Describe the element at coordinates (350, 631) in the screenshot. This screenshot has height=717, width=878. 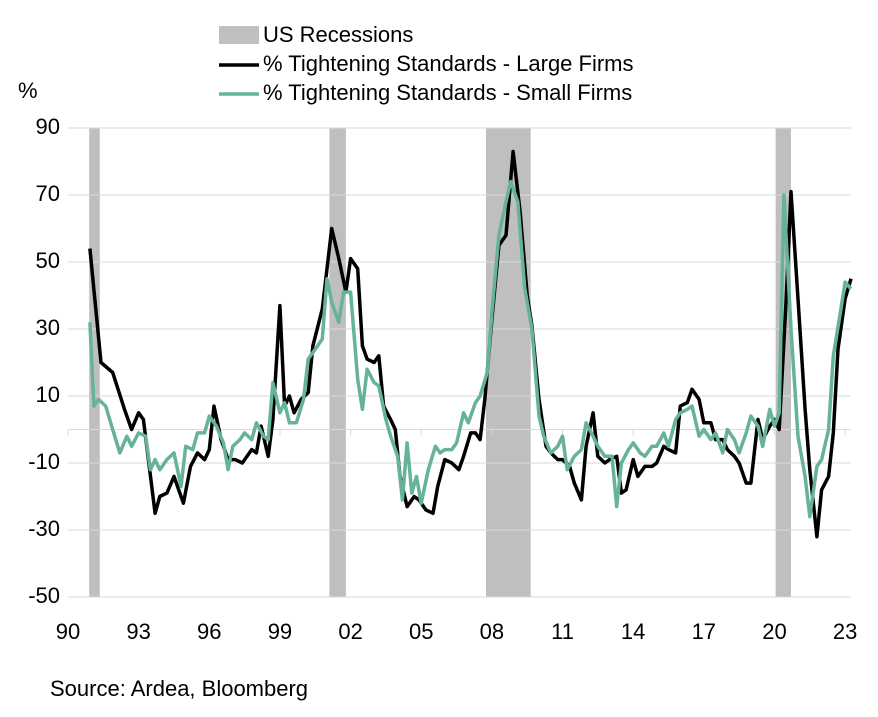
I see `x-tick-label: 02` at that location.